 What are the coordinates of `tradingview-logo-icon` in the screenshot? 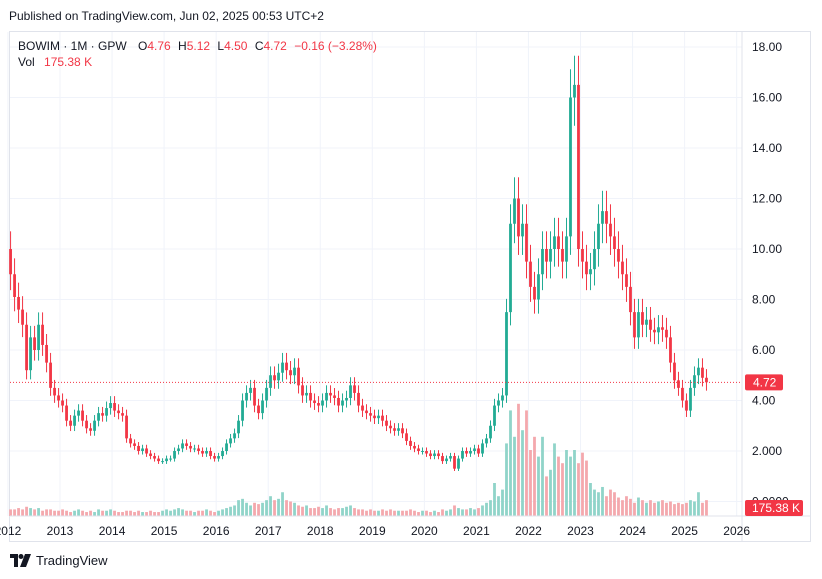 It's located at (20, 560).